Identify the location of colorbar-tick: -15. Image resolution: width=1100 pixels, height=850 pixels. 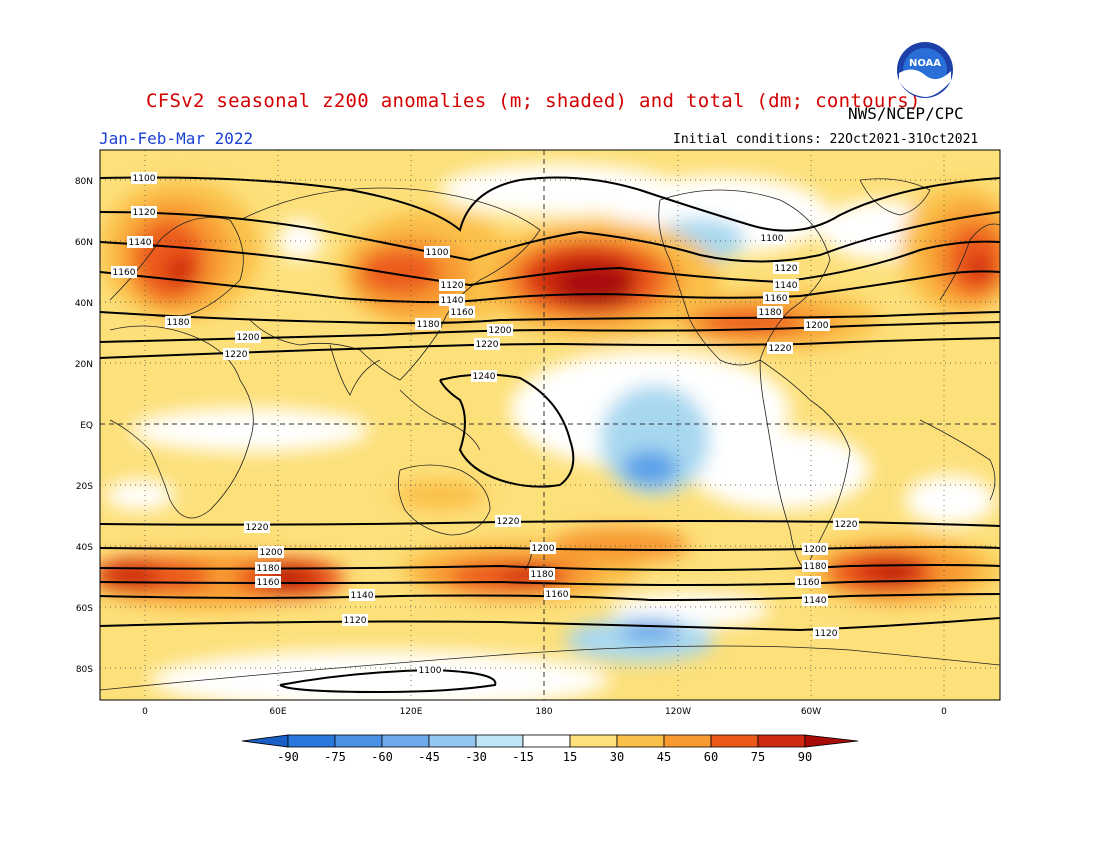
(523, 757).